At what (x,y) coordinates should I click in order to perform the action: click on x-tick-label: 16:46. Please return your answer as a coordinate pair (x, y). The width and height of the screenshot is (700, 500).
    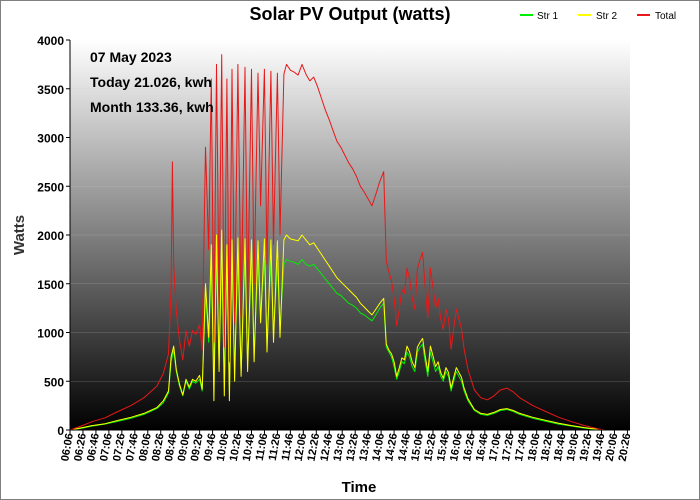
    Looking at the image, I should click on (482, 447).